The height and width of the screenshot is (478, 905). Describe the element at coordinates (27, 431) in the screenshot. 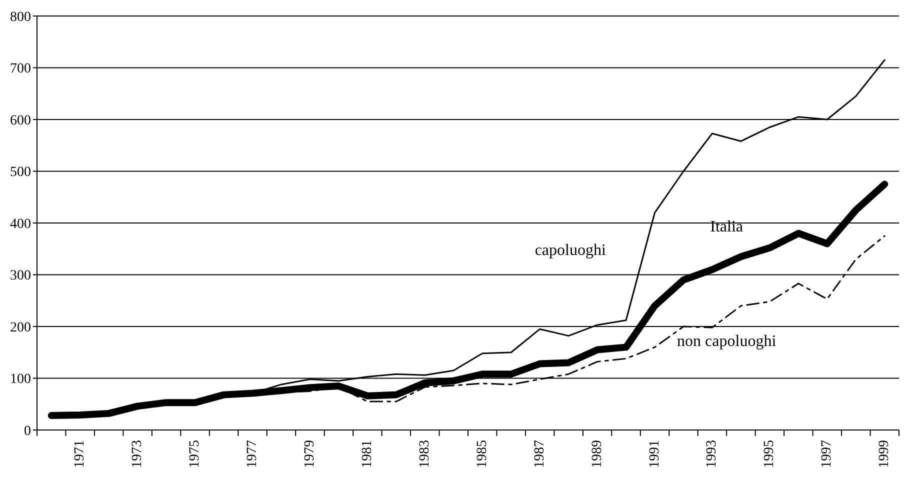

I see `y-tick-label: 0` at that location.